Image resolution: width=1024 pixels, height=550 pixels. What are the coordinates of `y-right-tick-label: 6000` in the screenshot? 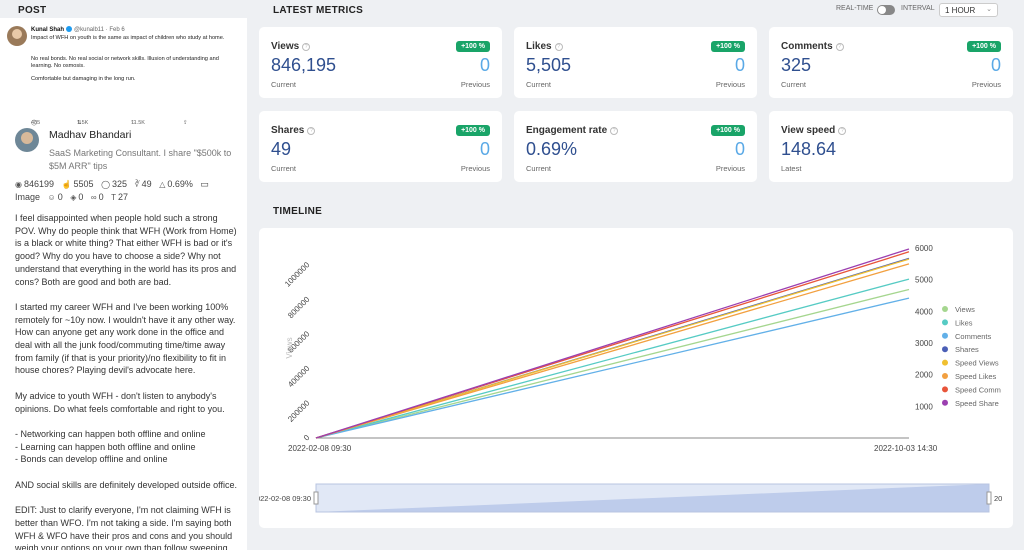 It's located at (924, 248).